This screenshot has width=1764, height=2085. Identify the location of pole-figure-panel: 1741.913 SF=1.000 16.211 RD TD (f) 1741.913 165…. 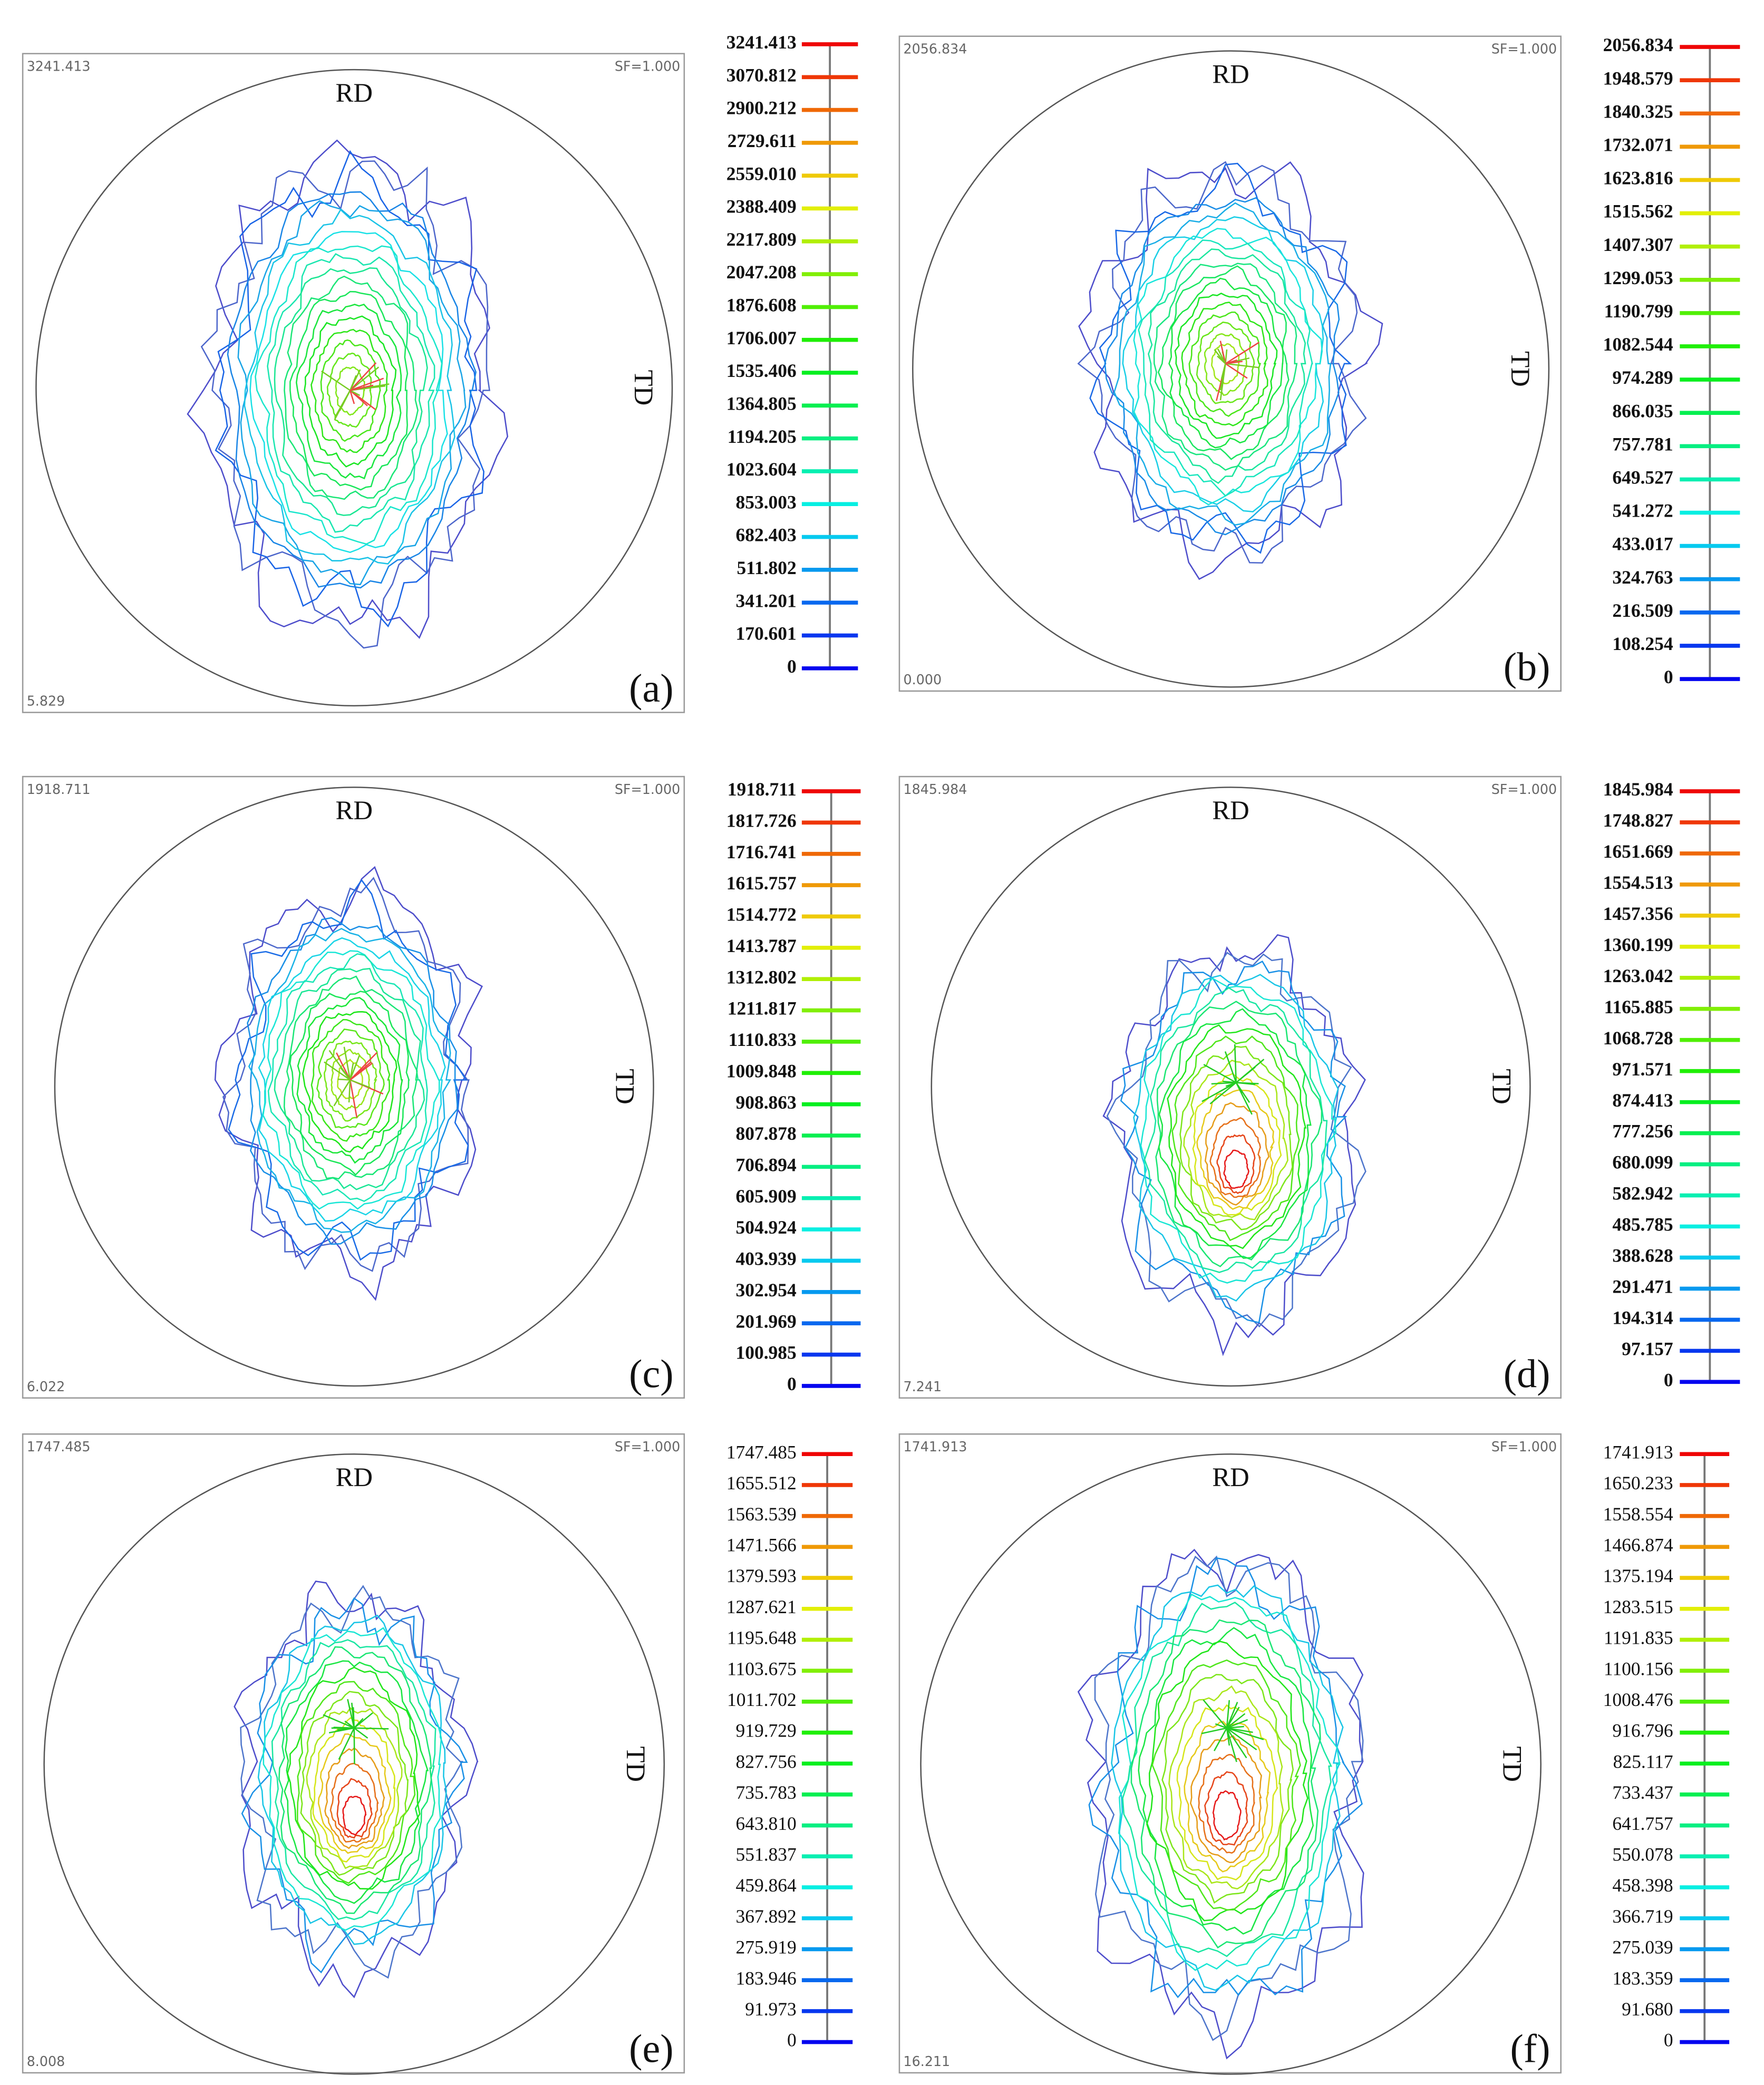
(1314, 1754).